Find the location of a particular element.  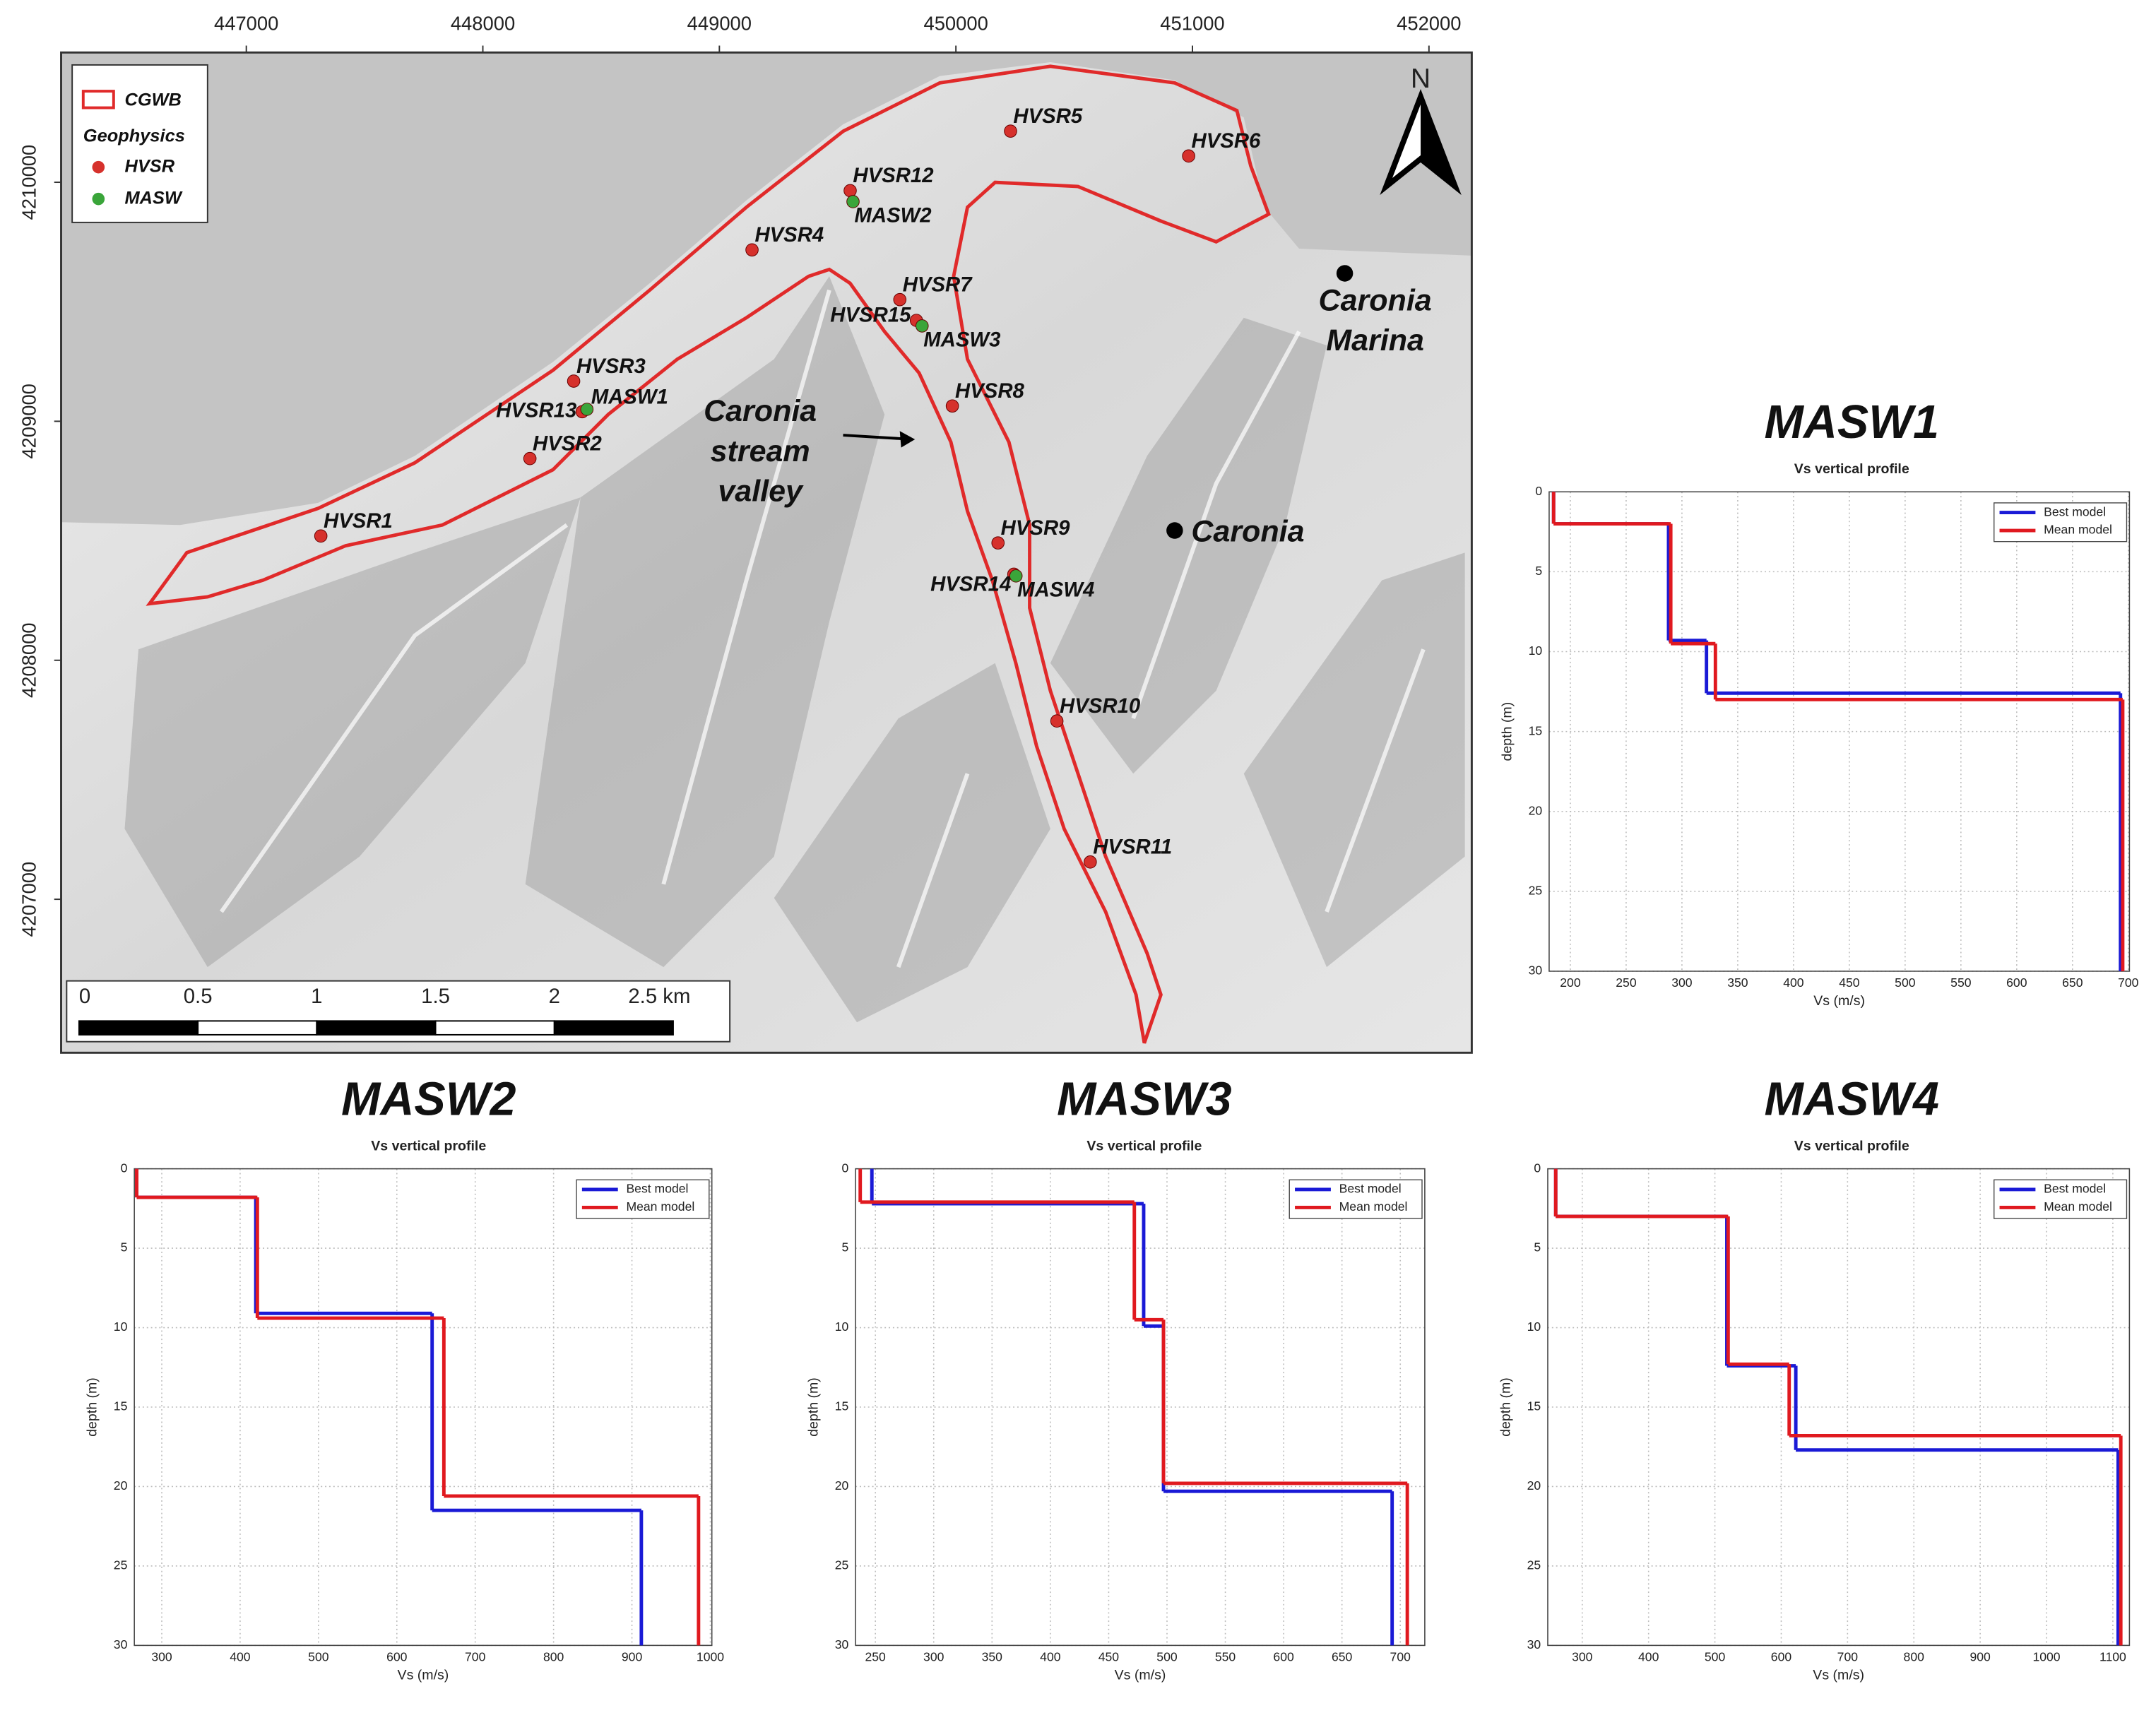

site-label: HVSR5 is located at coordinates (1047, 116).